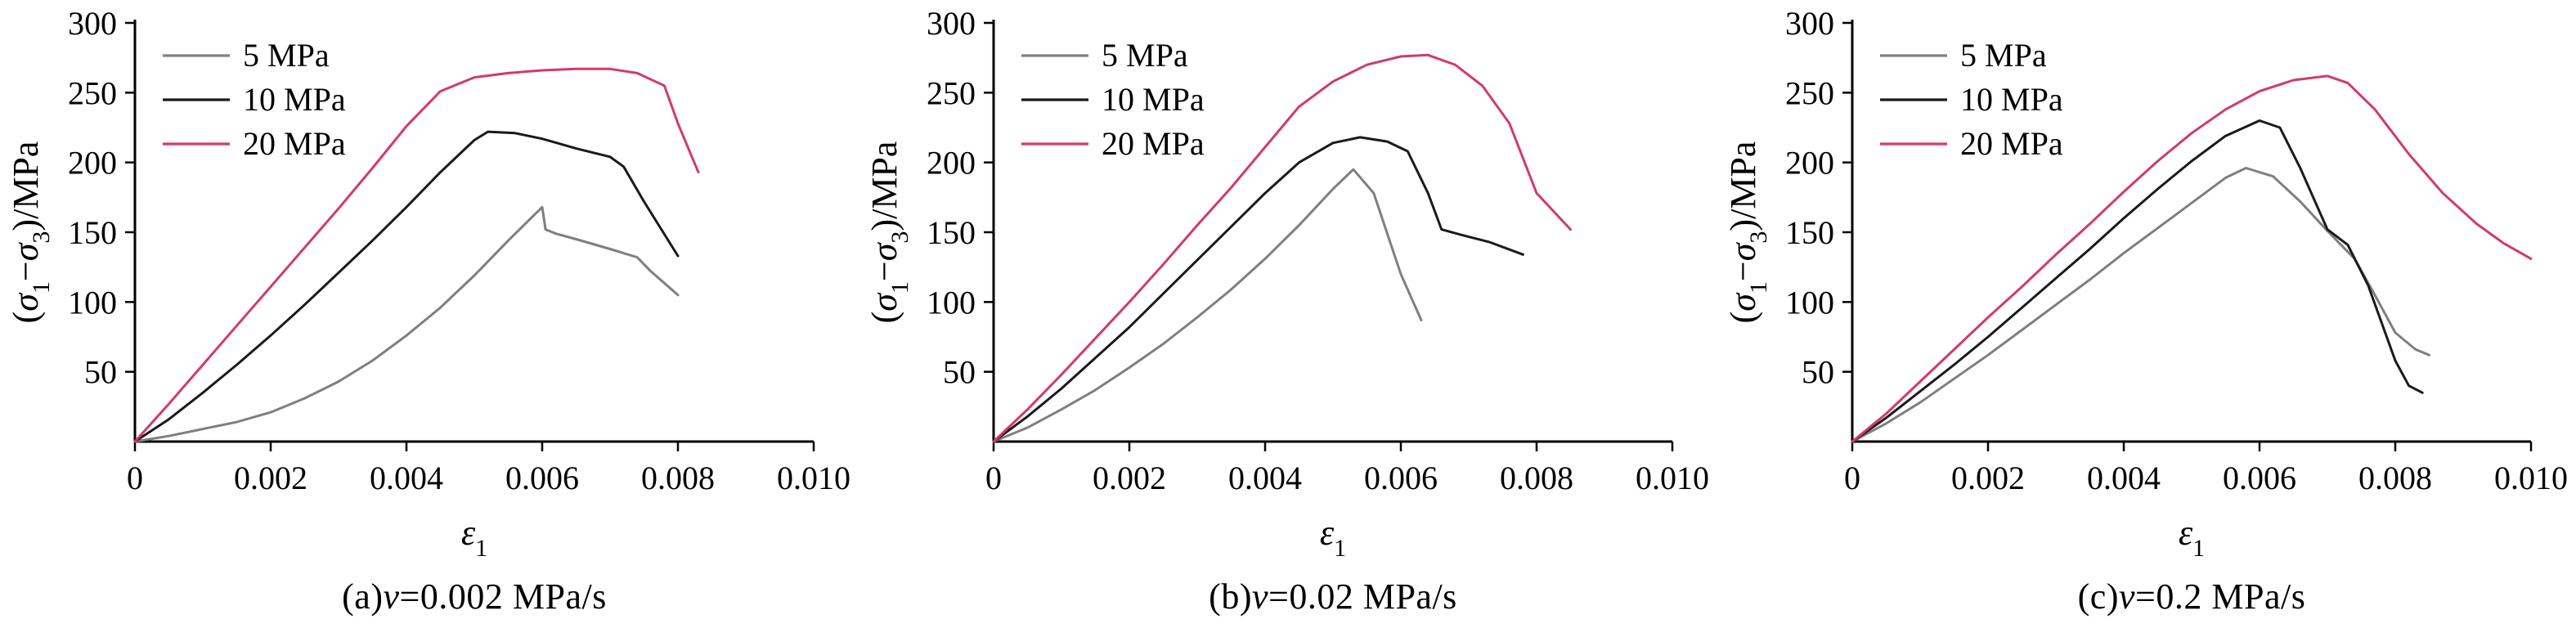  What do you see at coordinates (2098, 596) in the screenshot?
I see `caption-index: (c)` at bounding box center [2098, 596].